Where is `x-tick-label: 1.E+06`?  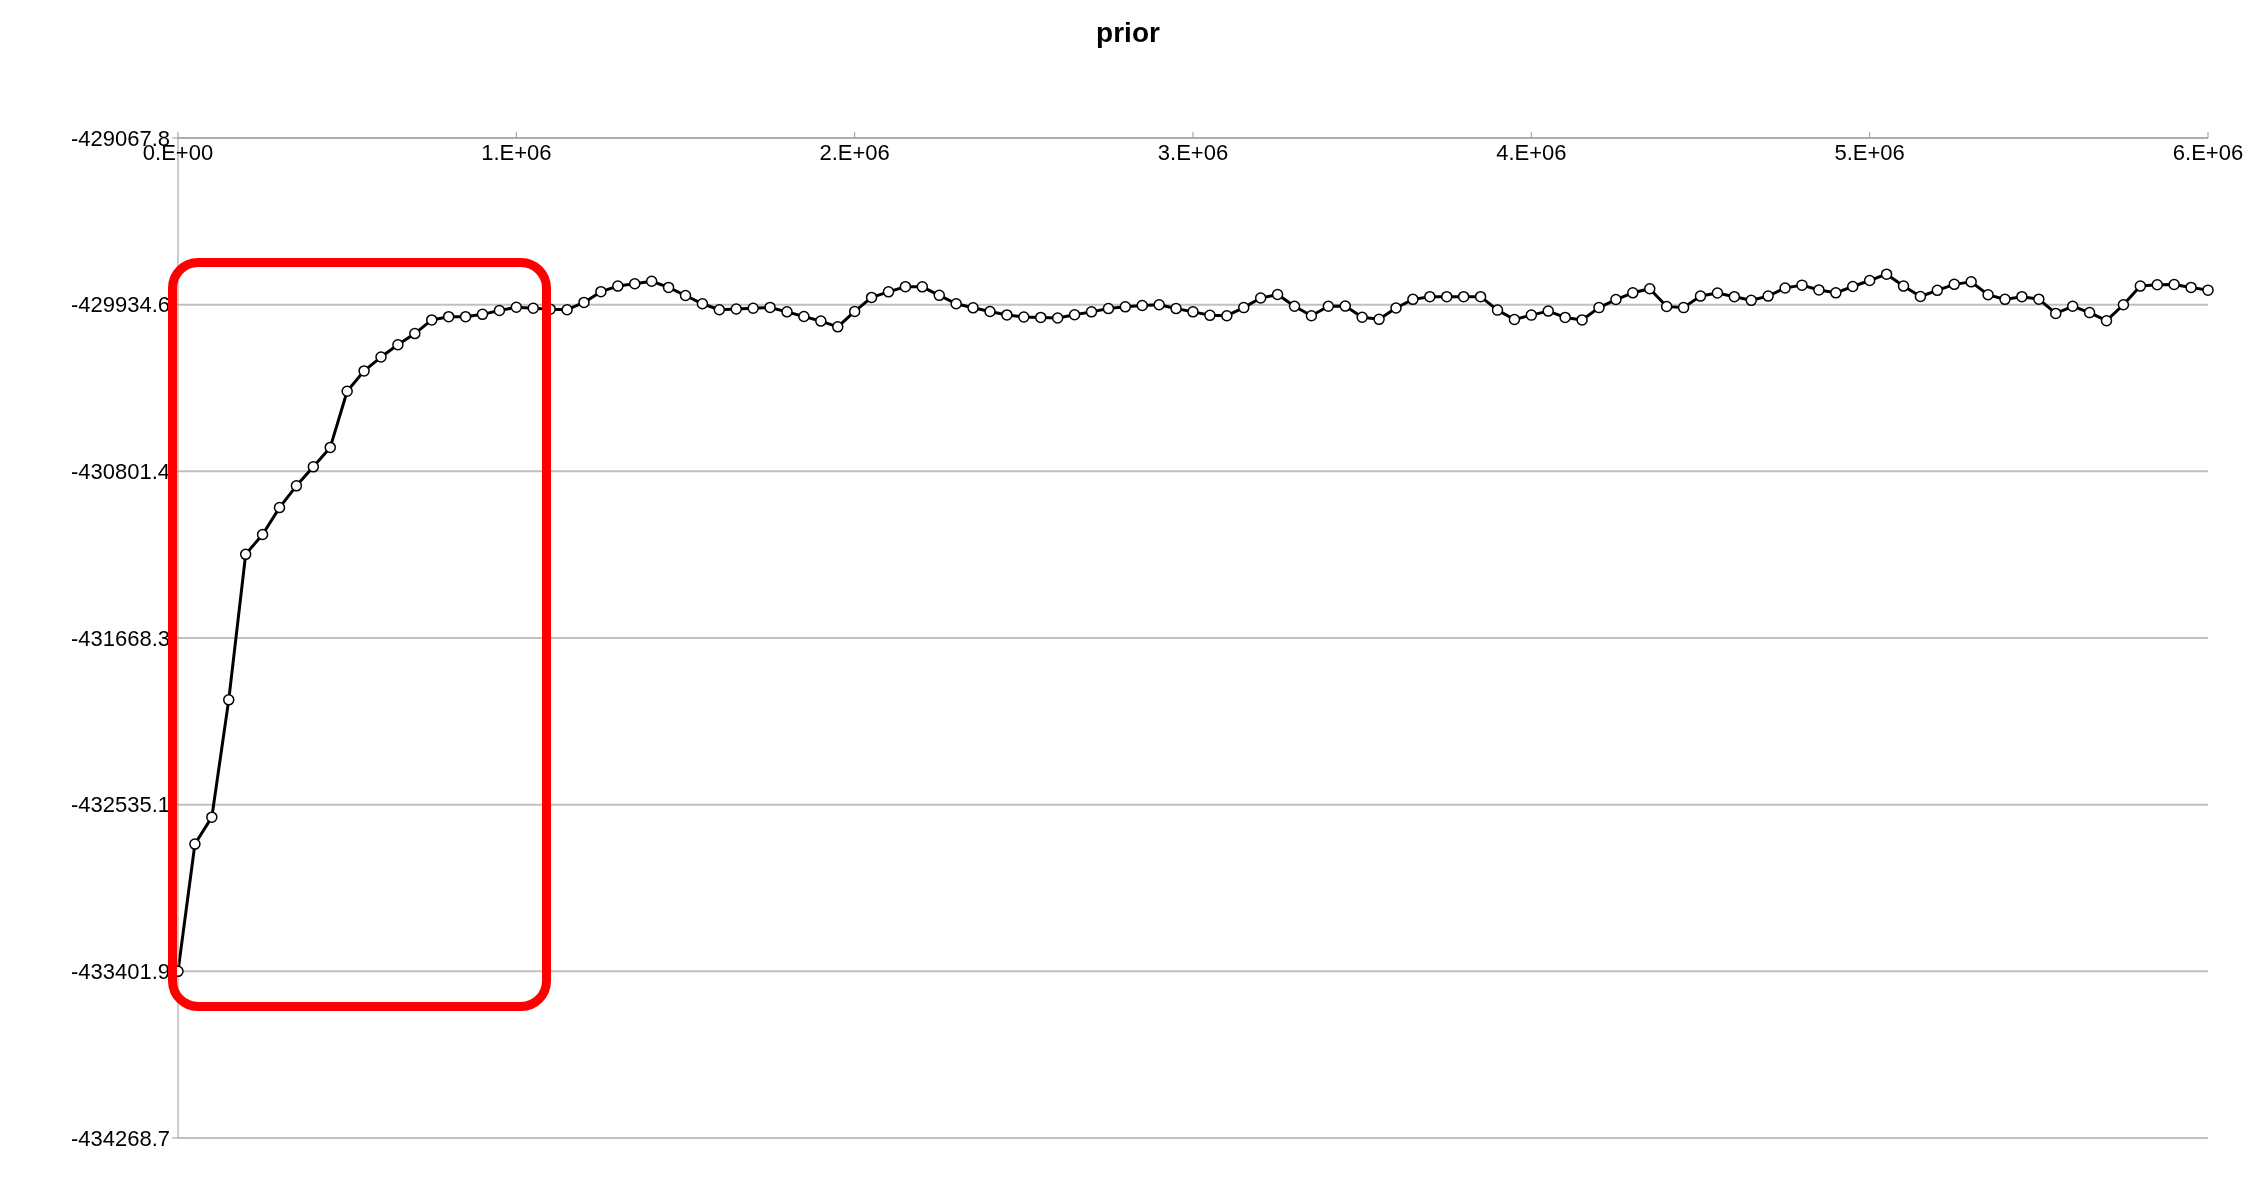
x-tick-label: 1.E+06 is located at coordinates (516, 152).